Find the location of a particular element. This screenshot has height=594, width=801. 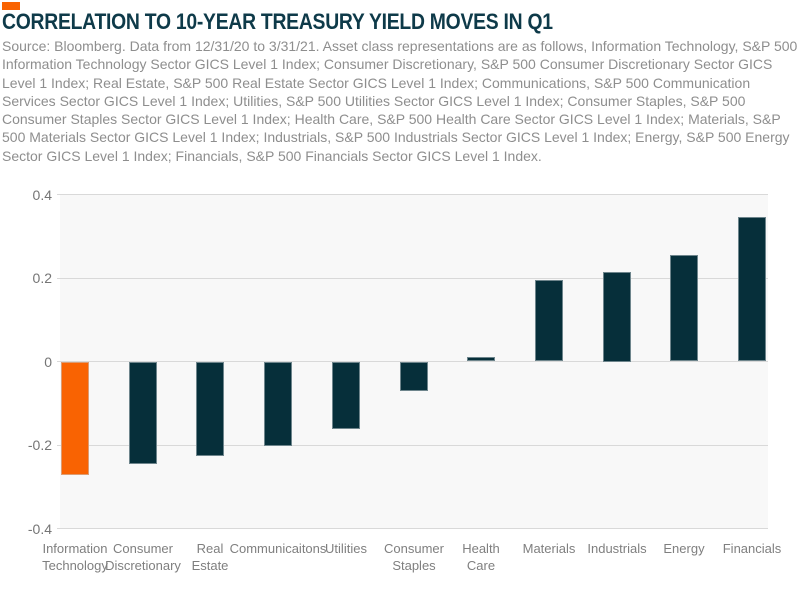

y-axis-tick-label: -0.4 is located at coordinates (39, 528).